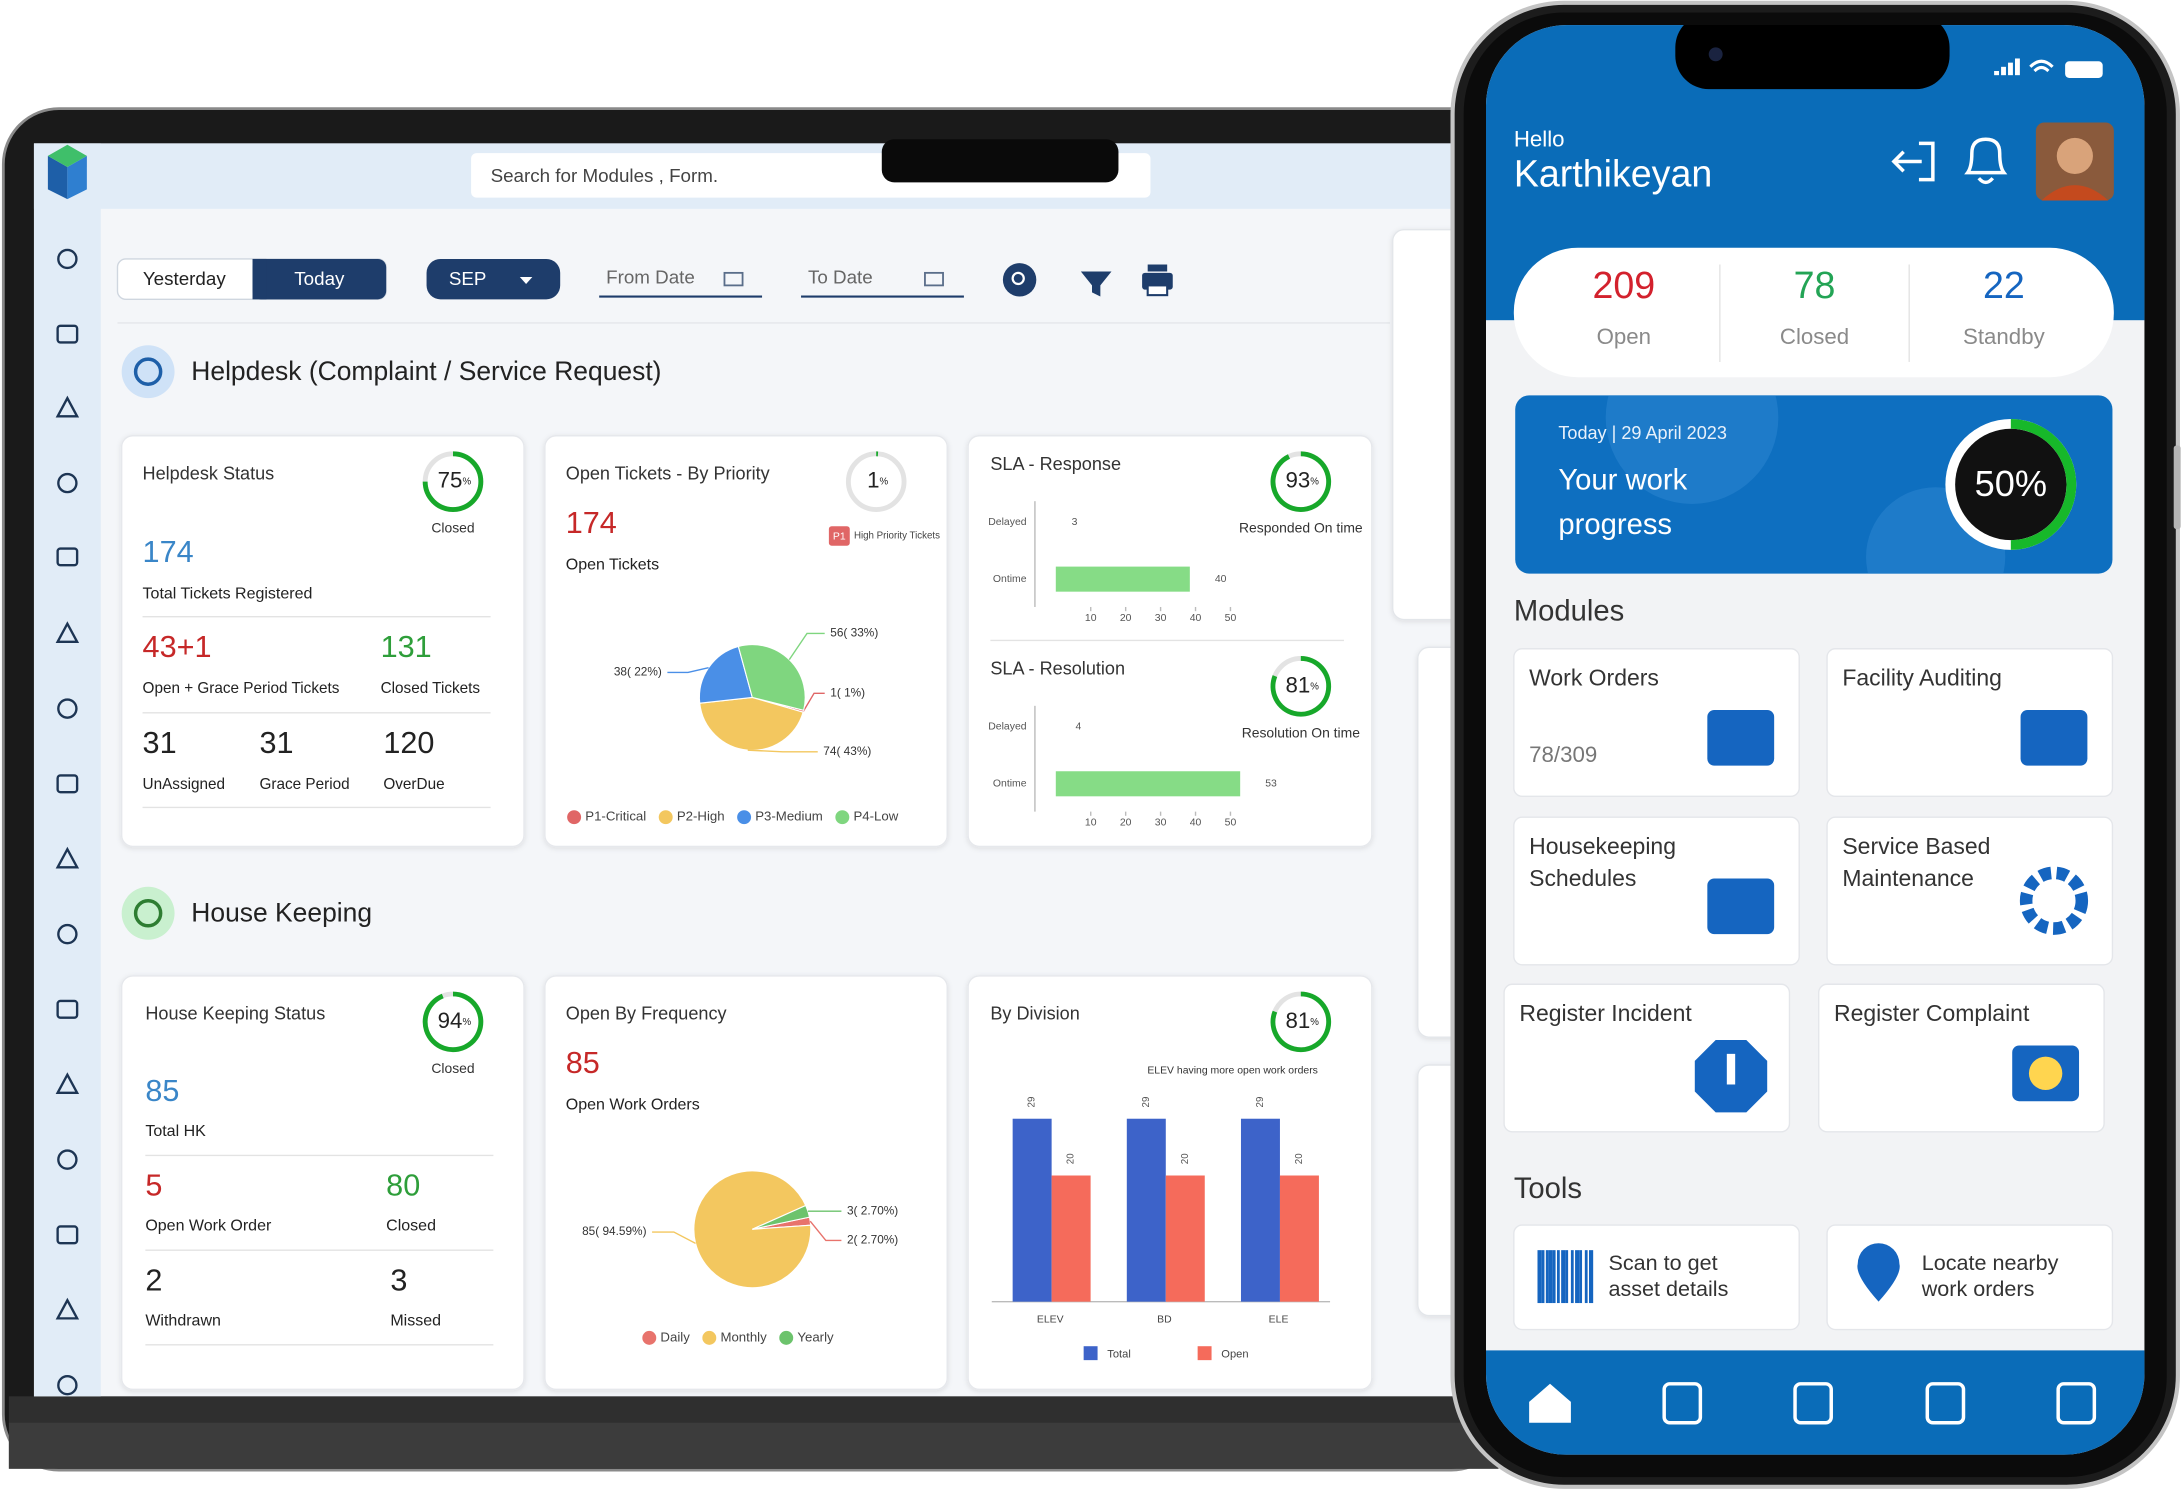 Image resolution: width=2184 pixels, height=1491 pixels. Describe the element at coordinates (1582, 878) in the screenshot. I see `module-name: Schedules` at that location.